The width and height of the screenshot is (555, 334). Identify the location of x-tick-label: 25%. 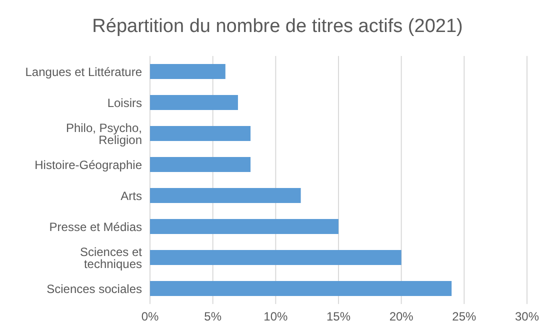
(464, 317).